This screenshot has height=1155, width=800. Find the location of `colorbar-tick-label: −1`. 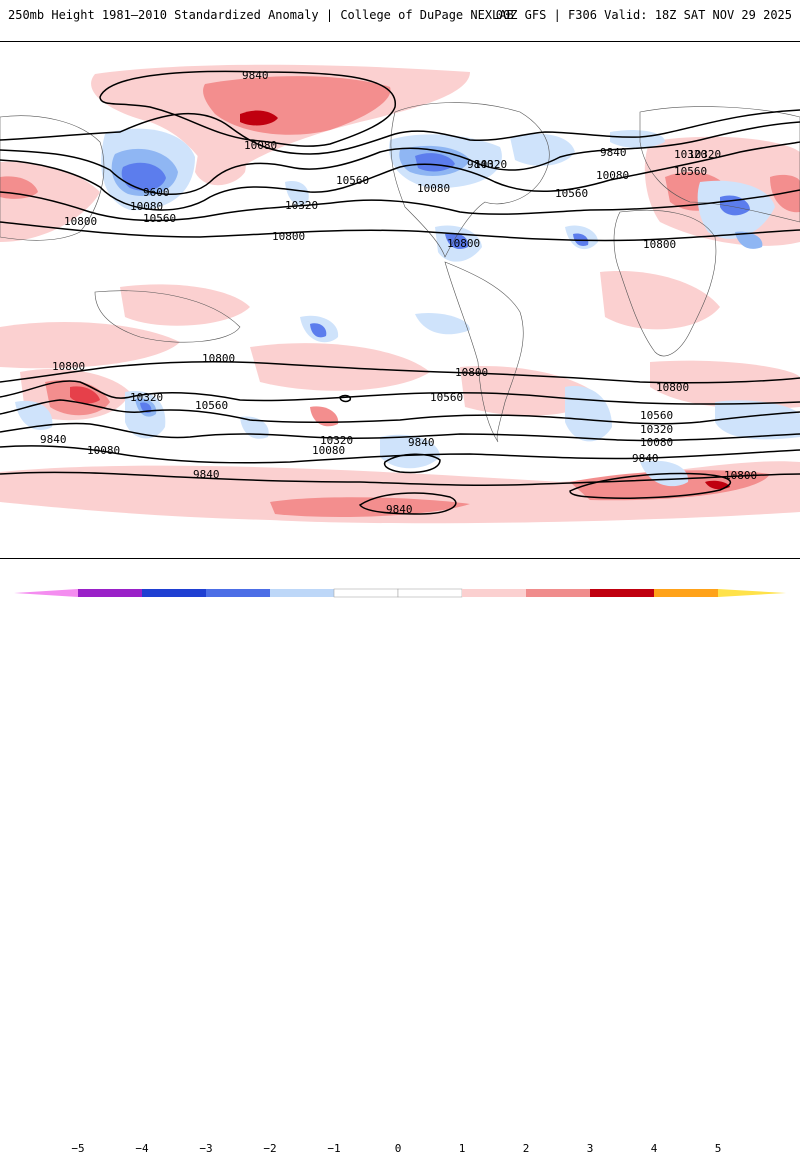

colorbar-tick-label: −1 is located at coordinates (334, 1148).